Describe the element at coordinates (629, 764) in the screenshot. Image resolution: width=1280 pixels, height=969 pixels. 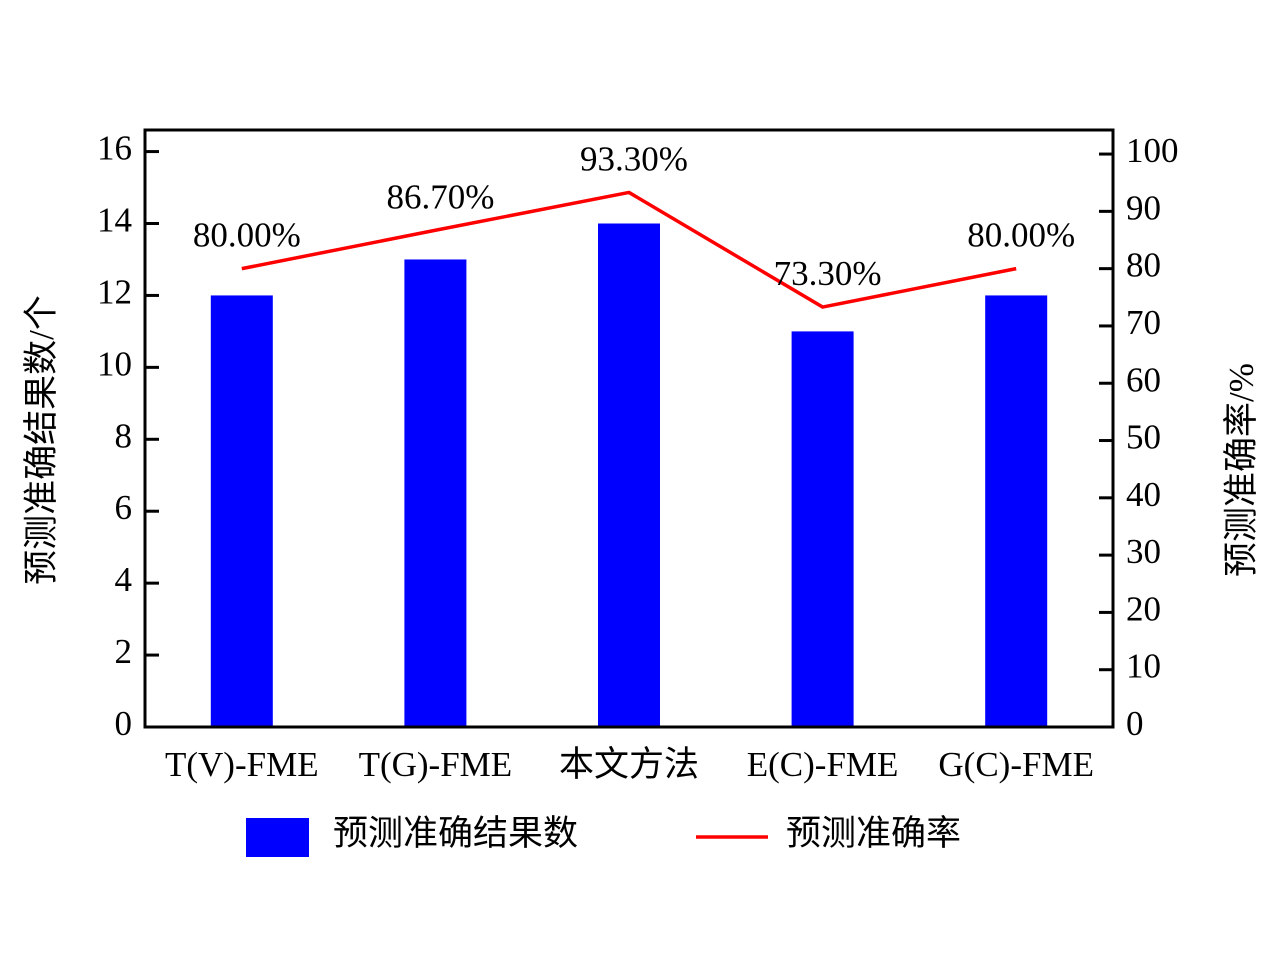
I see `x-tick-label: 本文方法` at that location.